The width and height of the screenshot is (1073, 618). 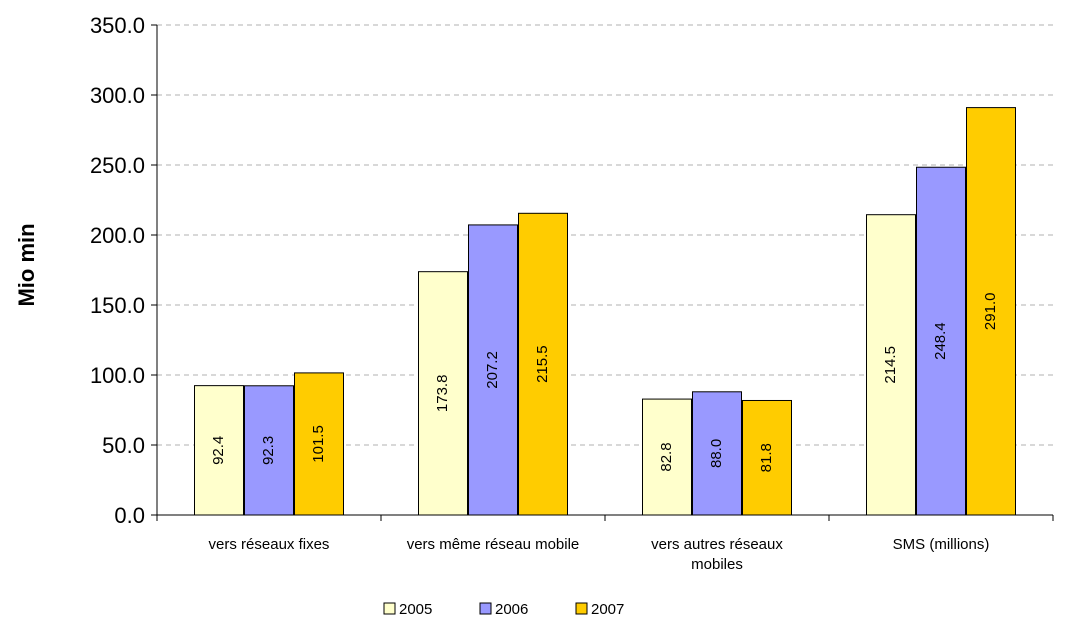 I want to click on data-label: 92.4, so click(x=218, y=450).